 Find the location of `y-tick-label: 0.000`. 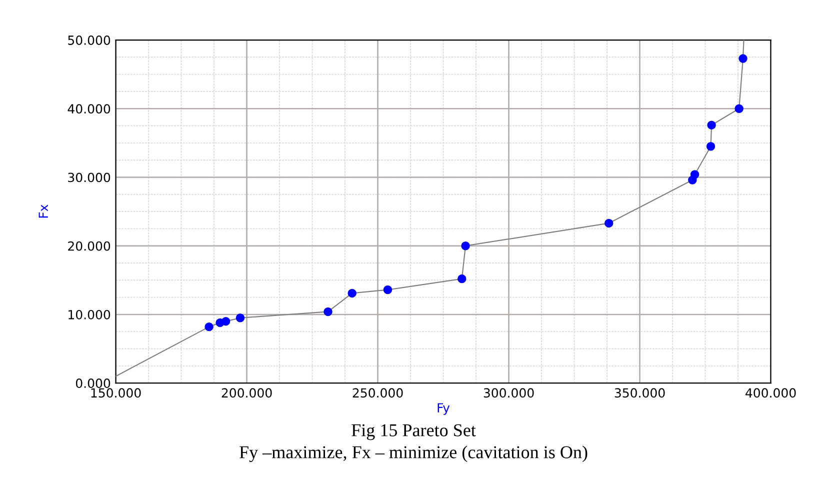

y-tick-label: 0.000 is located at coordinates (93, 383).